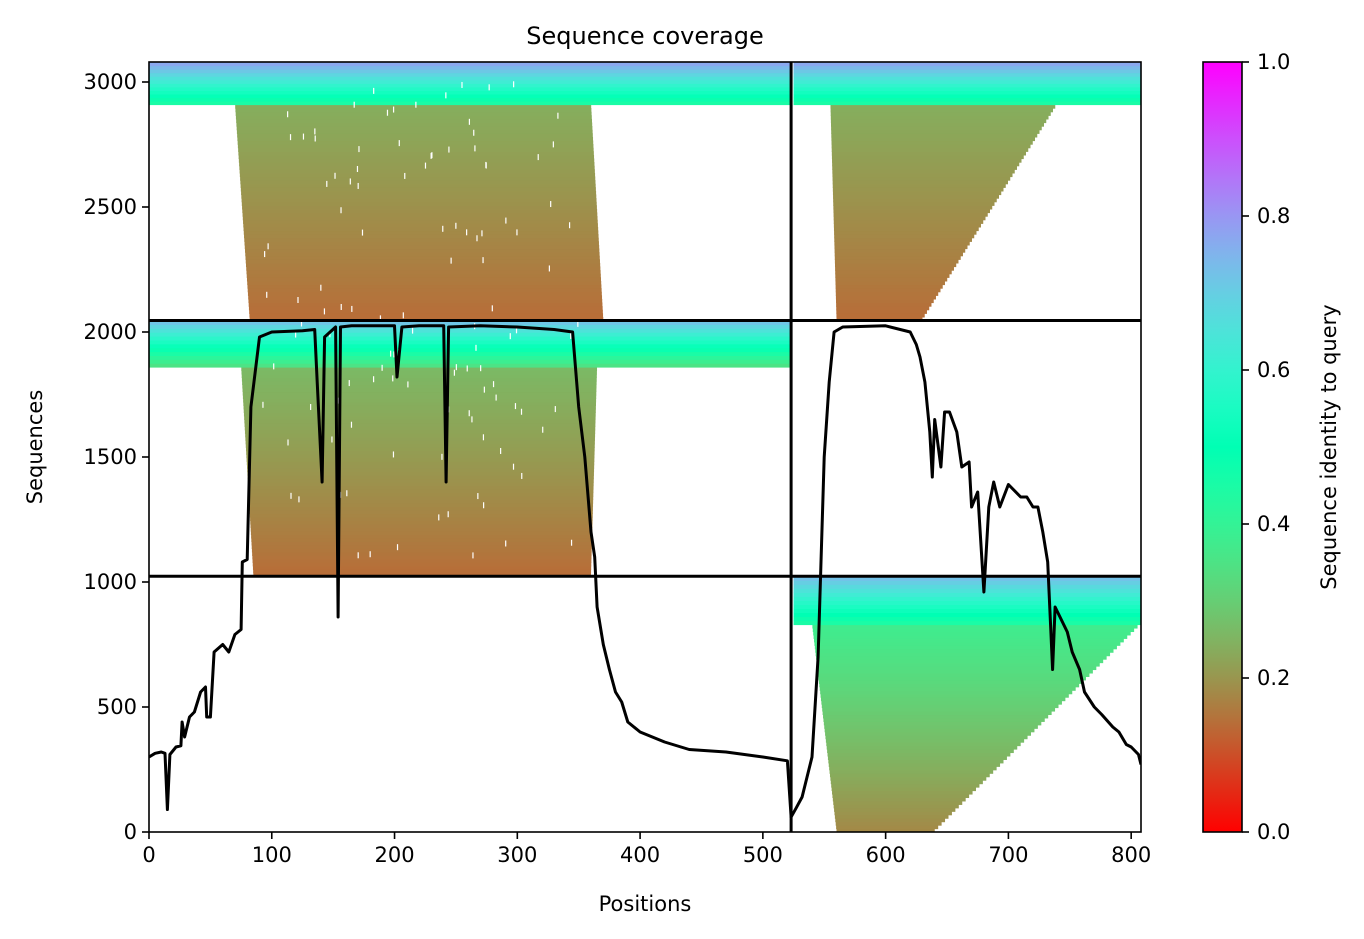 This screenshot has height=939, width=1364. What do you see at coordinates (1273, 524) in the screenshot?
I see `colorbar-tick-label: 0.4` at bounding box center [1273, 524].